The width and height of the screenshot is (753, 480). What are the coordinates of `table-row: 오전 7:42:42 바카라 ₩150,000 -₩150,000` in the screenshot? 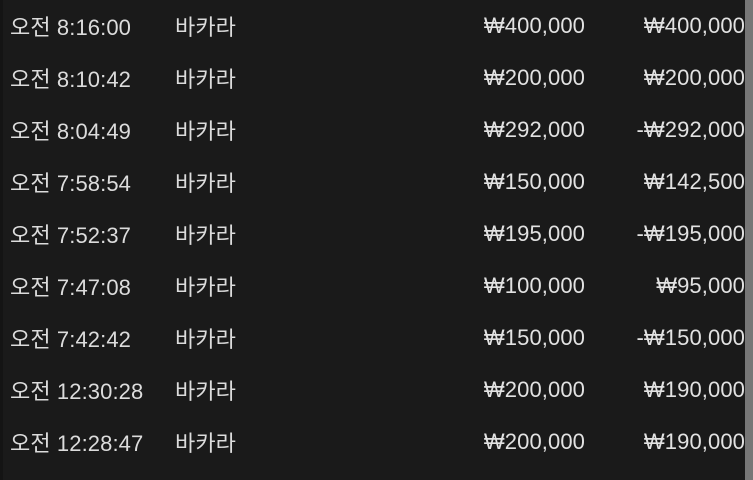 It's located at (372, 338).